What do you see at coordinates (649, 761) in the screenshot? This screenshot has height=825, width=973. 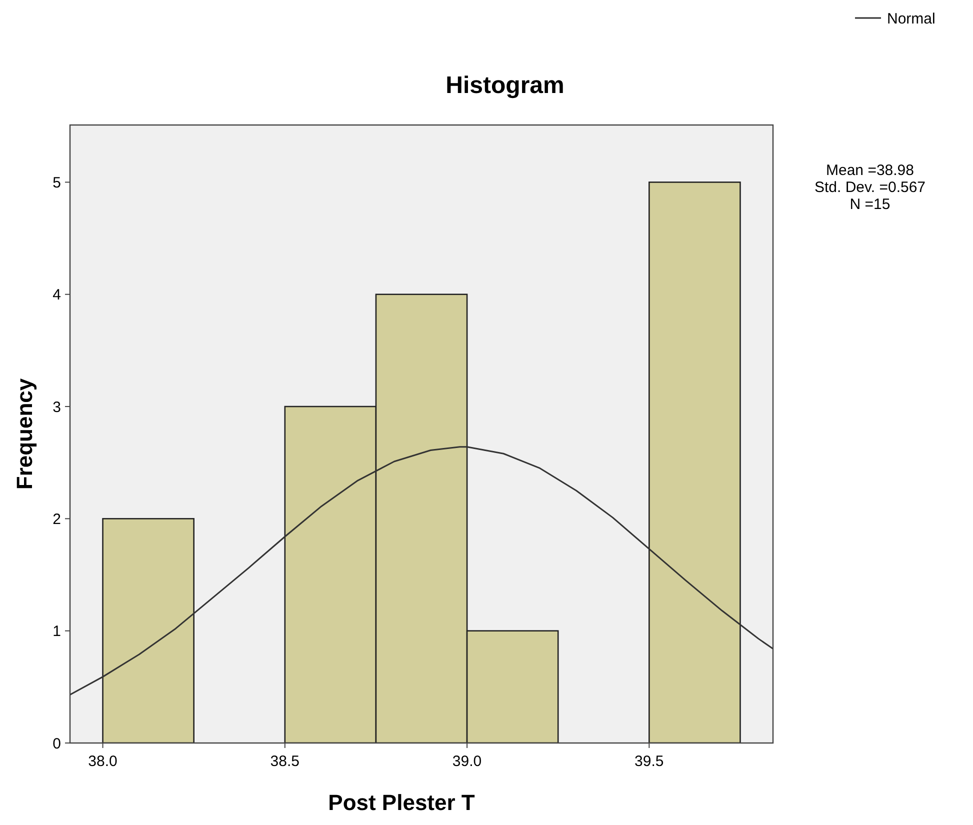 I see `x-tick-label: 39.5` at bounding box center [649, 761].